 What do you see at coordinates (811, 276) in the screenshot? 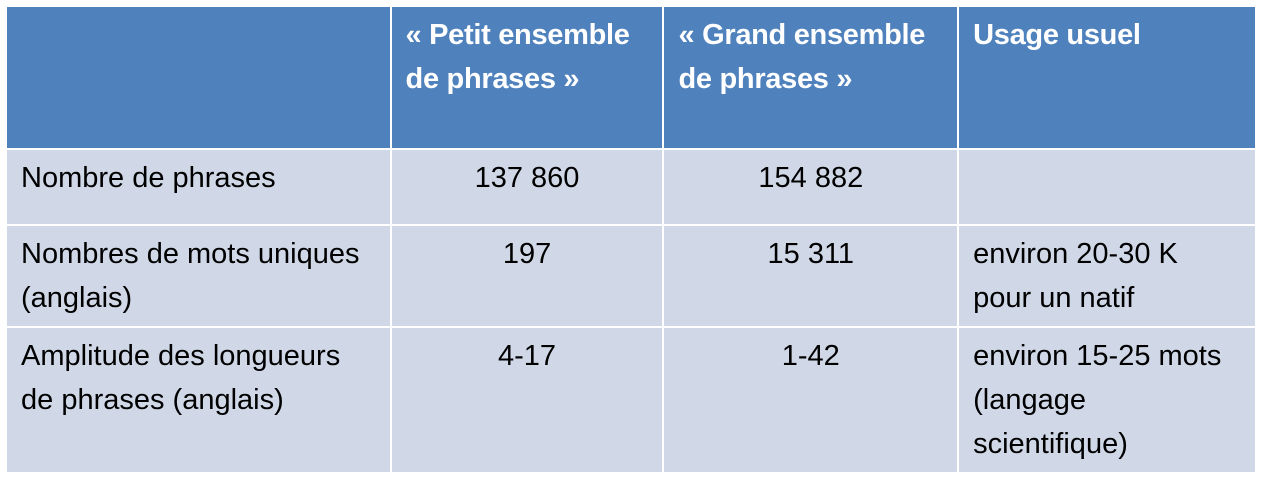
I see `cell-value: 15 311` at bounding box center [811, 276].